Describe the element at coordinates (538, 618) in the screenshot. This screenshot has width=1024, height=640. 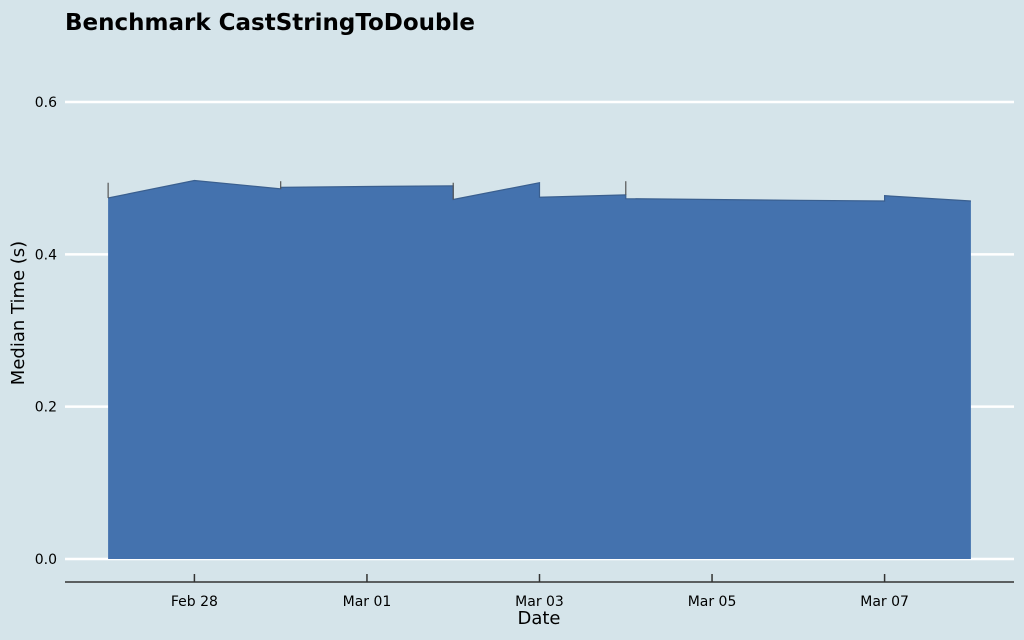
I see `x-axis-label: Date` at that location.